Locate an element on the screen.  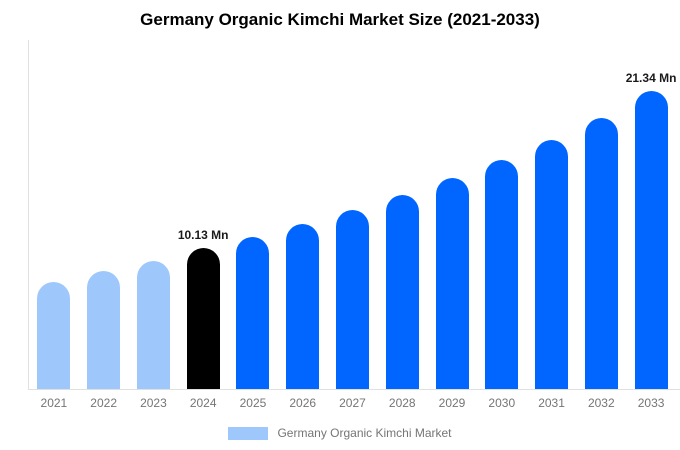
bar-2026 is located at coordinates (303, 306).